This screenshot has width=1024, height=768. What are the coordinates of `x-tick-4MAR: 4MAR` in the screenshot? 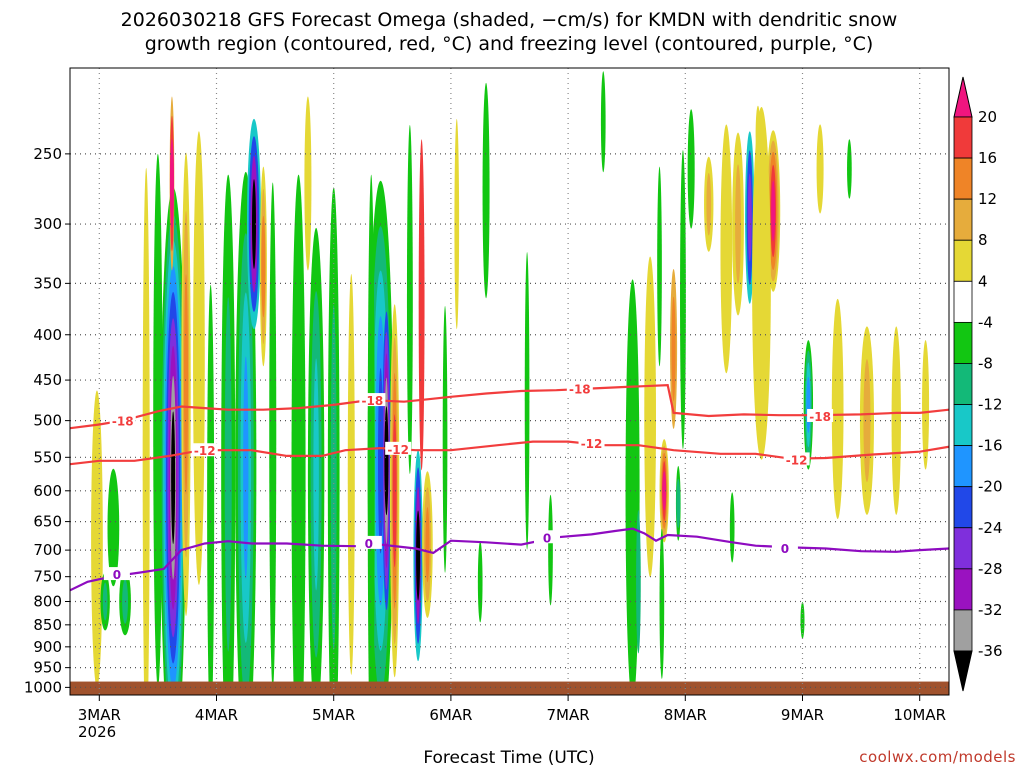 It's located at (216, 715).